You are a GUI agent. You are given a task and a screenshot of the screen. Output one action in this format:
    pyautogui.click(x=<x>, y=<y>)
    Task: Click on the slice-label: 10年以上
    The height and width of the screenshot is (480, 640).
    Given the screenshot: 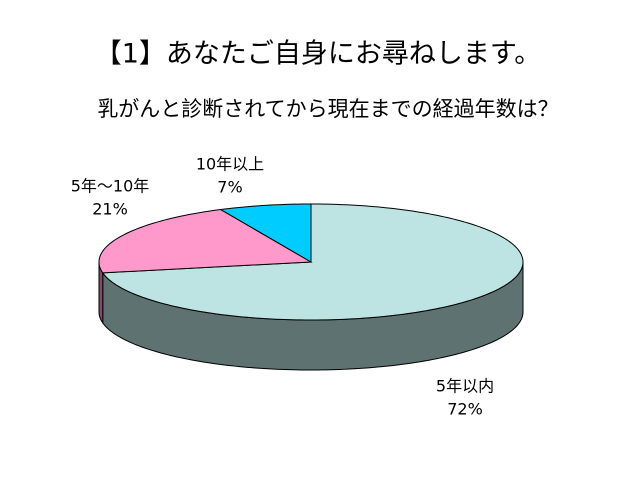 What is the action you would take?
    pyautogui.click(x=230, y=164)
    